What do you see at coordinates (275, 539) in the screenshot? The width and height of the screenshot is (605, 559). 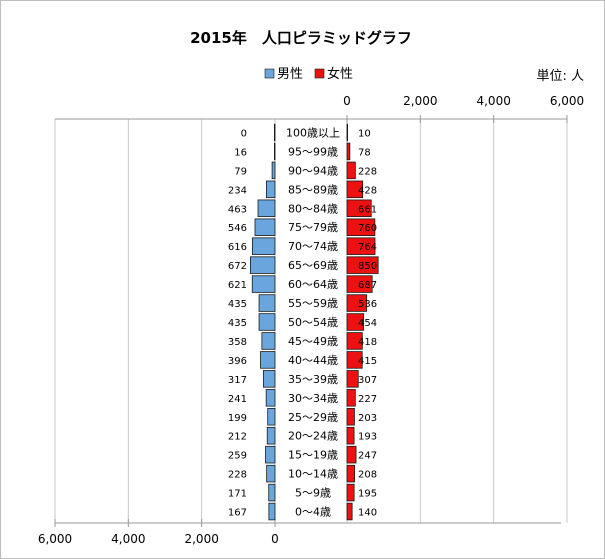 I see `bottom-axis-tick-label: 0` at bounding box center [275, 539].